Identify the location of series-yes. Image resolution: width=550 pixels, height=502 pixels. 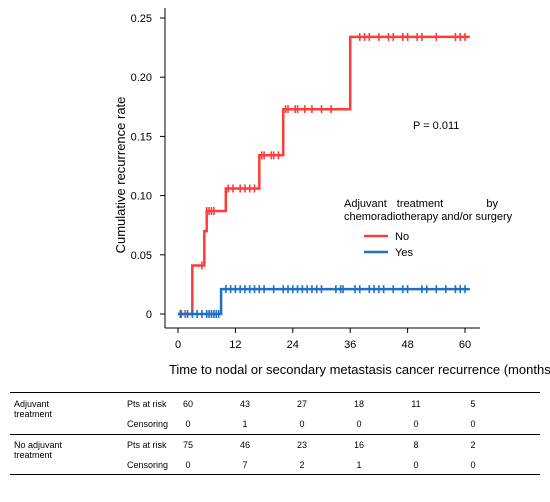
(324, 301).